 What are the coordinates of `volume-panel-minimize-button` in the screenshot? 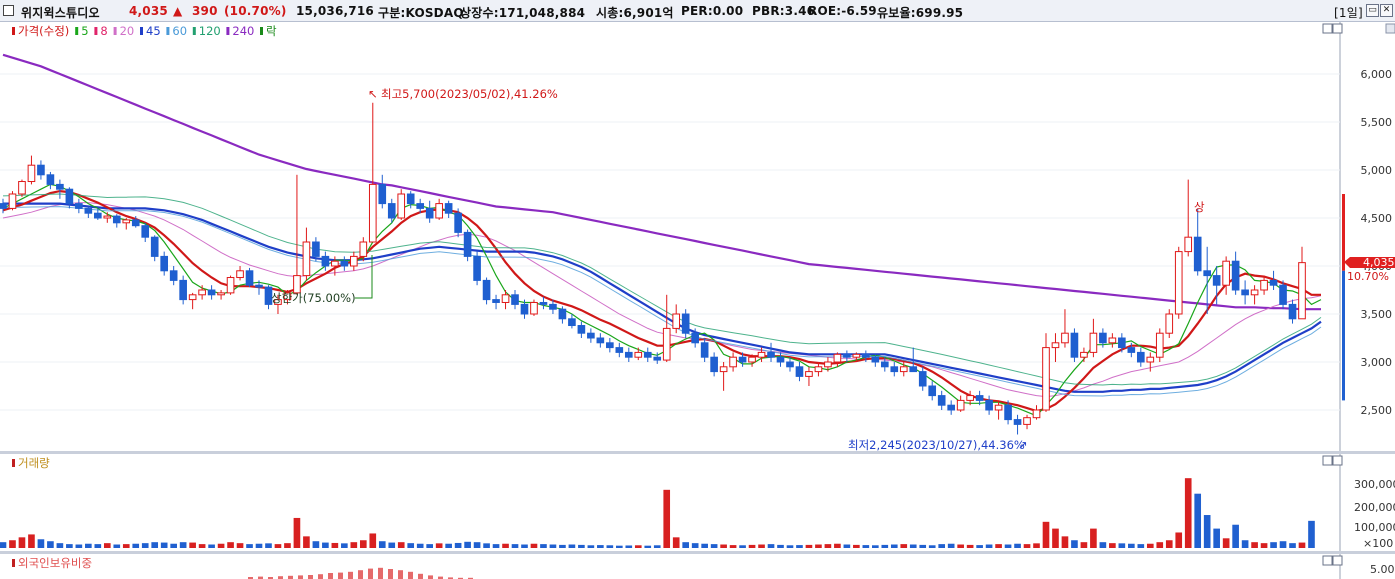 It's located at (1327, 460).